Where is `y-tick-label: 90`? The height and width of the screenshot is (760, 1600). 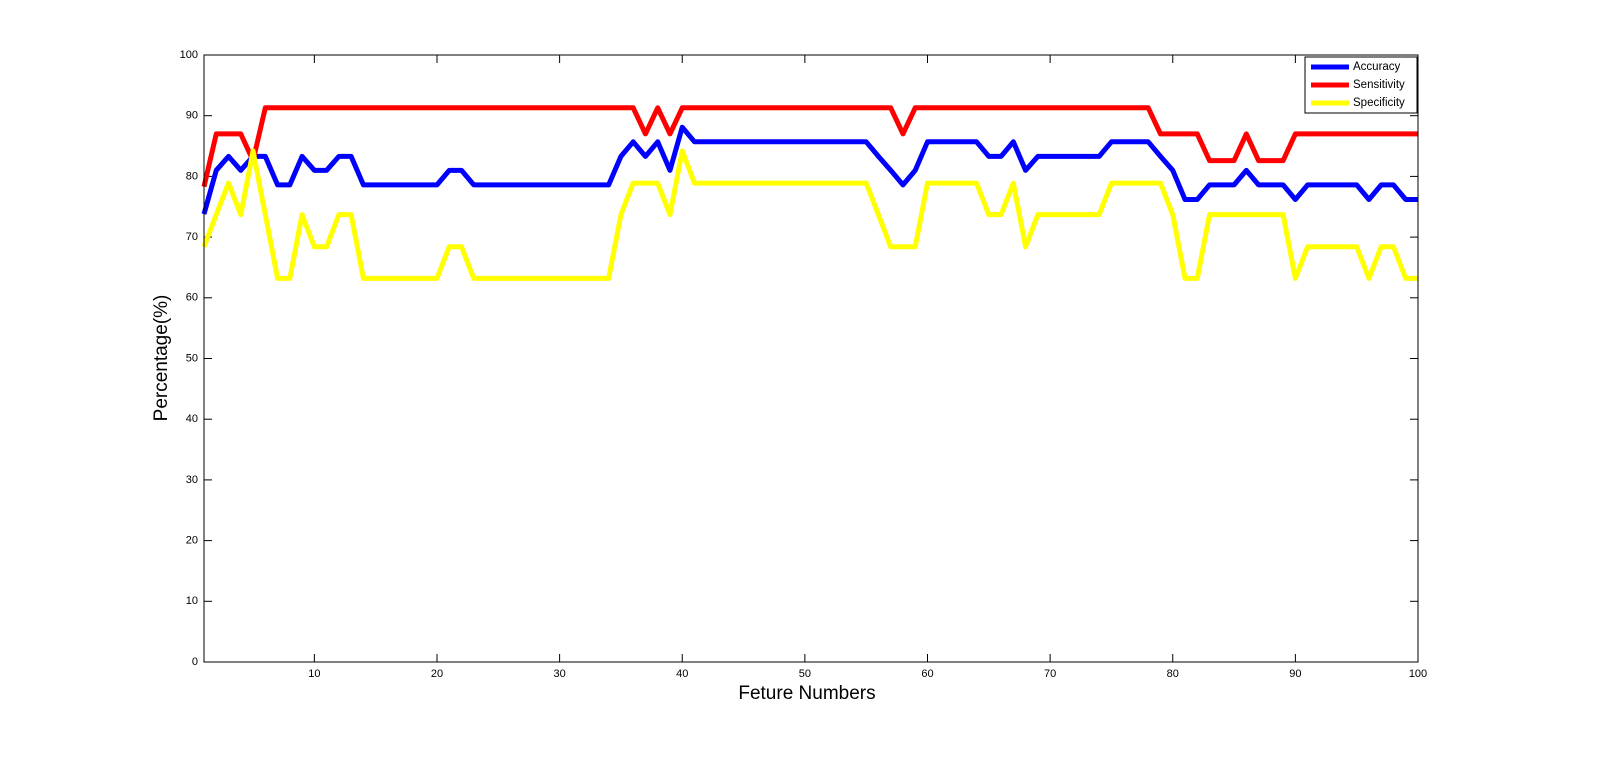
y-tick-label: 90 is located at coordinates (192, 116).